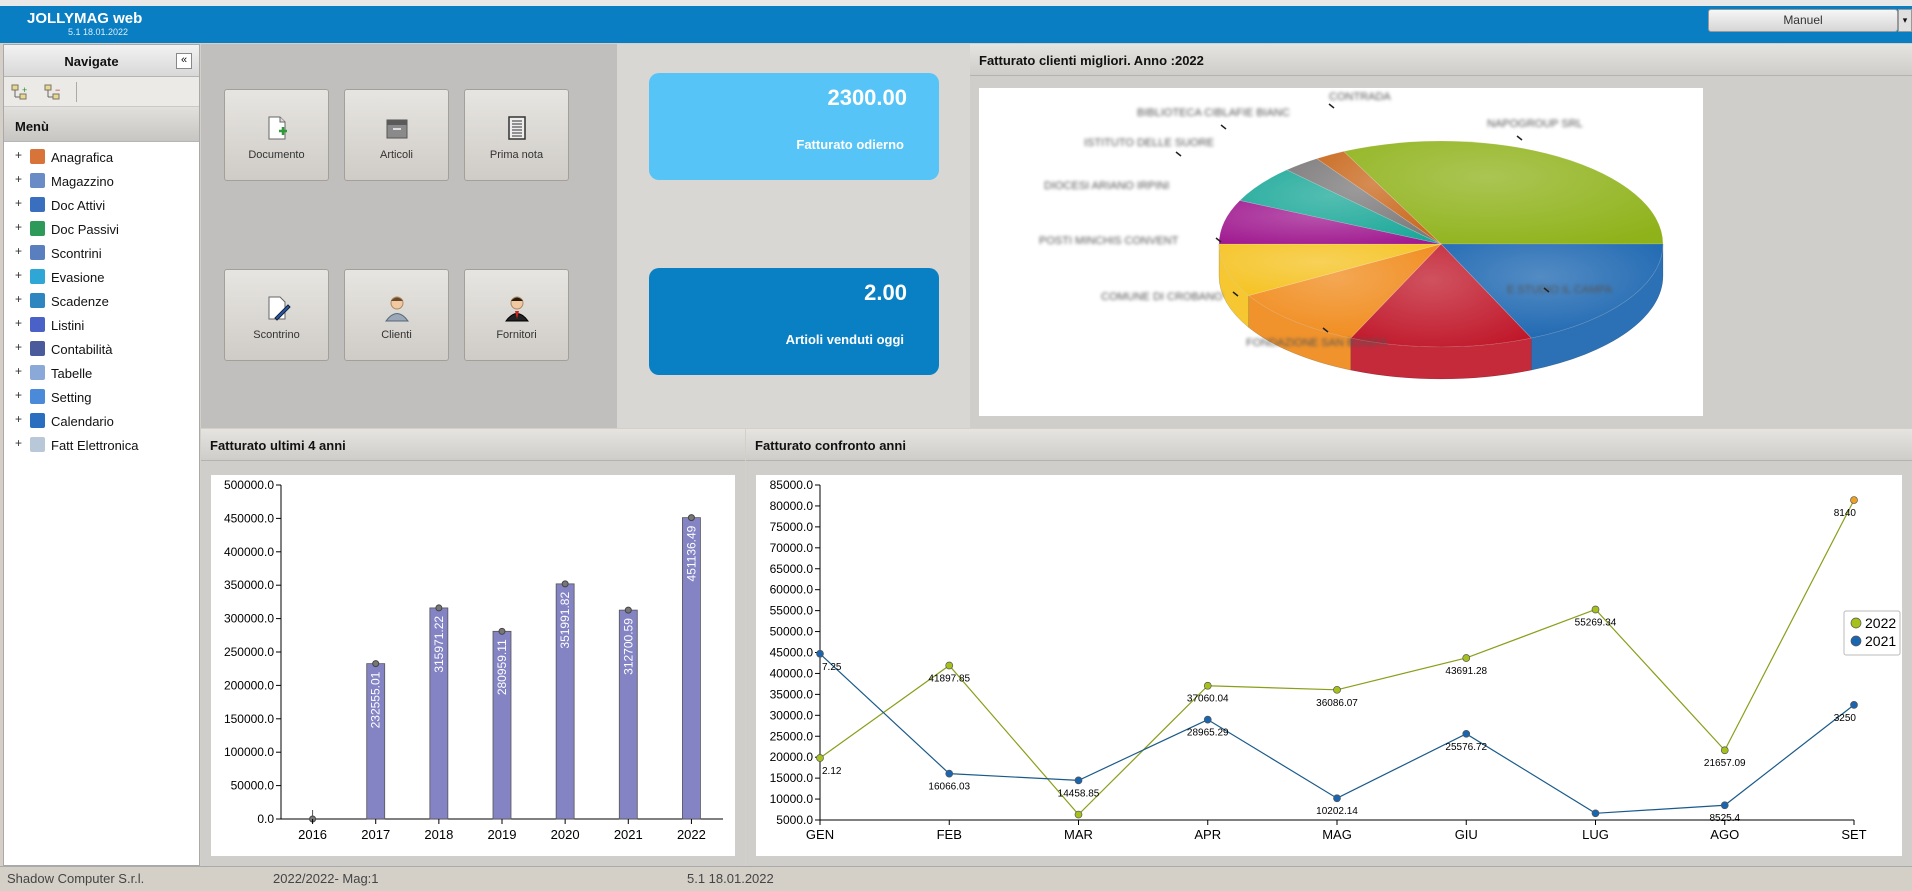  Describe the element at coordinates (730, 878) in the screenshot. I see `status-version: 5.1 18.01.2022` at that location.